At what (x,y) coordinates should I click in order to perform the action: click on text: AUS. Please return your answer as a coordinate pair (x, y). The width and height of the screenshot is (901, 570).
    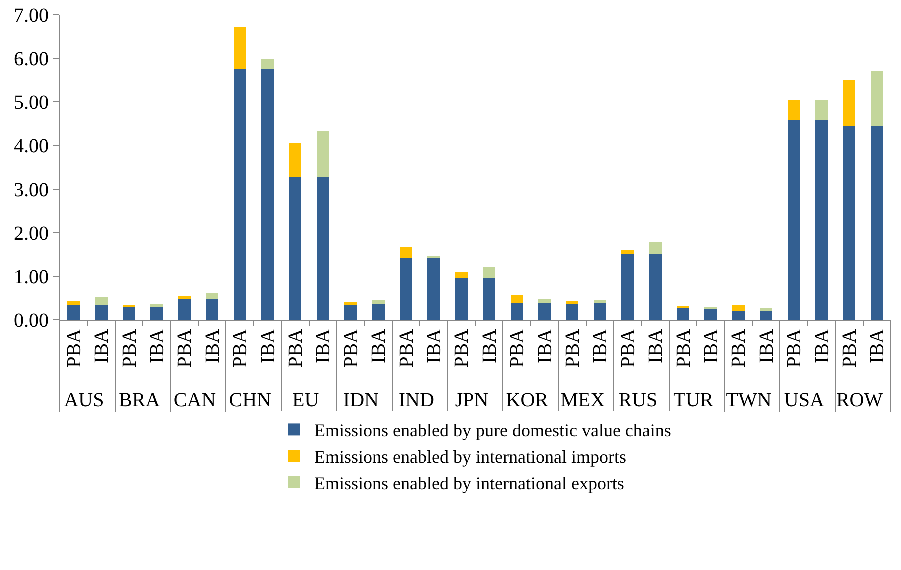
    Looking at the image, I should click on (84, 400).